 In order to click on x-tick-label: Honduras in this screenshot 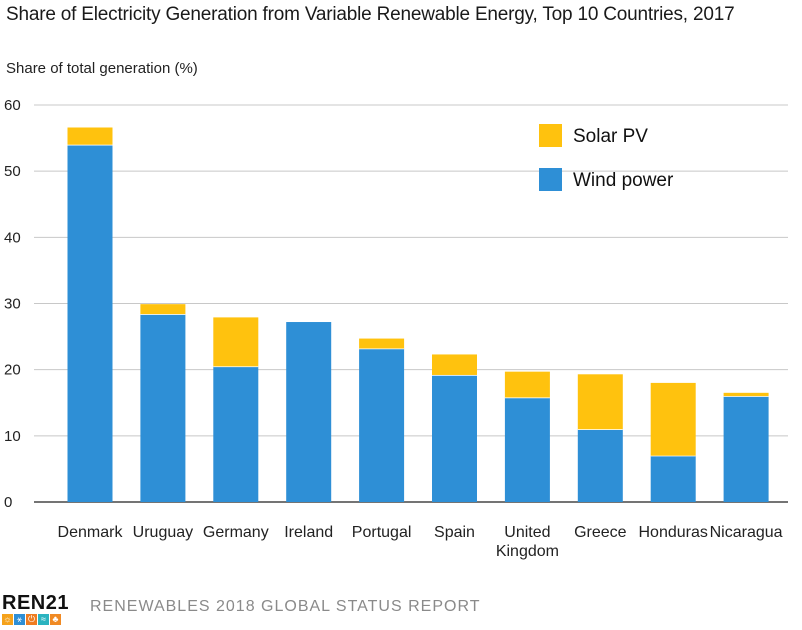, I will do `click(673, 532)`.